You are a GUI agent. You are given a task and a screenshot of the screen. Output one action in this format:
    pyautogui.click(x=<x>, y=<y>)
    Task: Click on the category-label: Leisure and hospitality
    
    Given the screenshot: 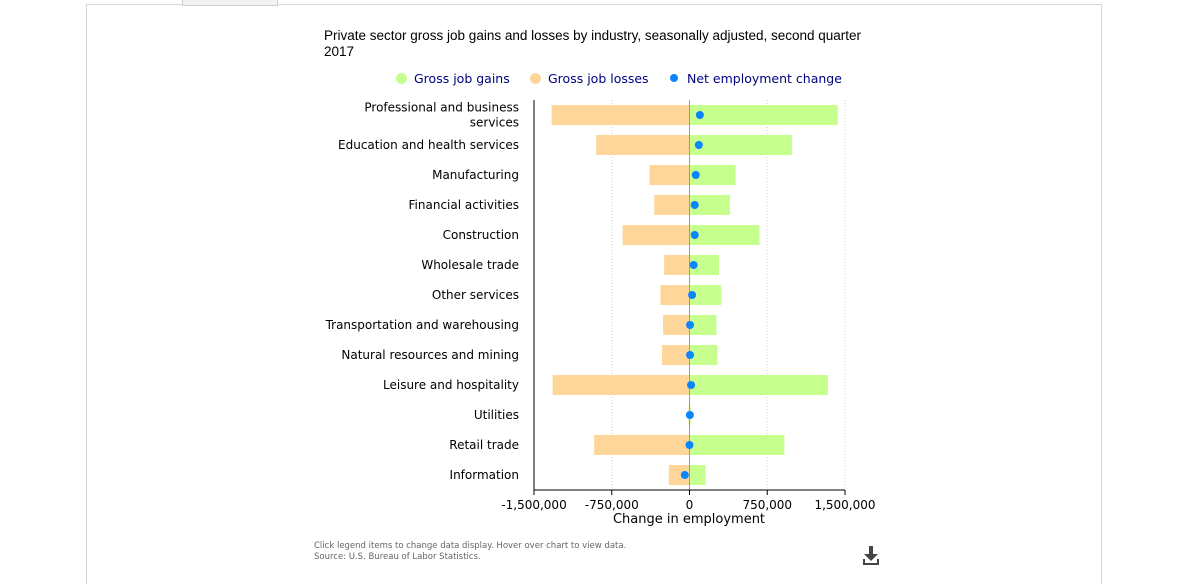 What is the action you would take?
    pyautogui.click(x=451, y=385)
    